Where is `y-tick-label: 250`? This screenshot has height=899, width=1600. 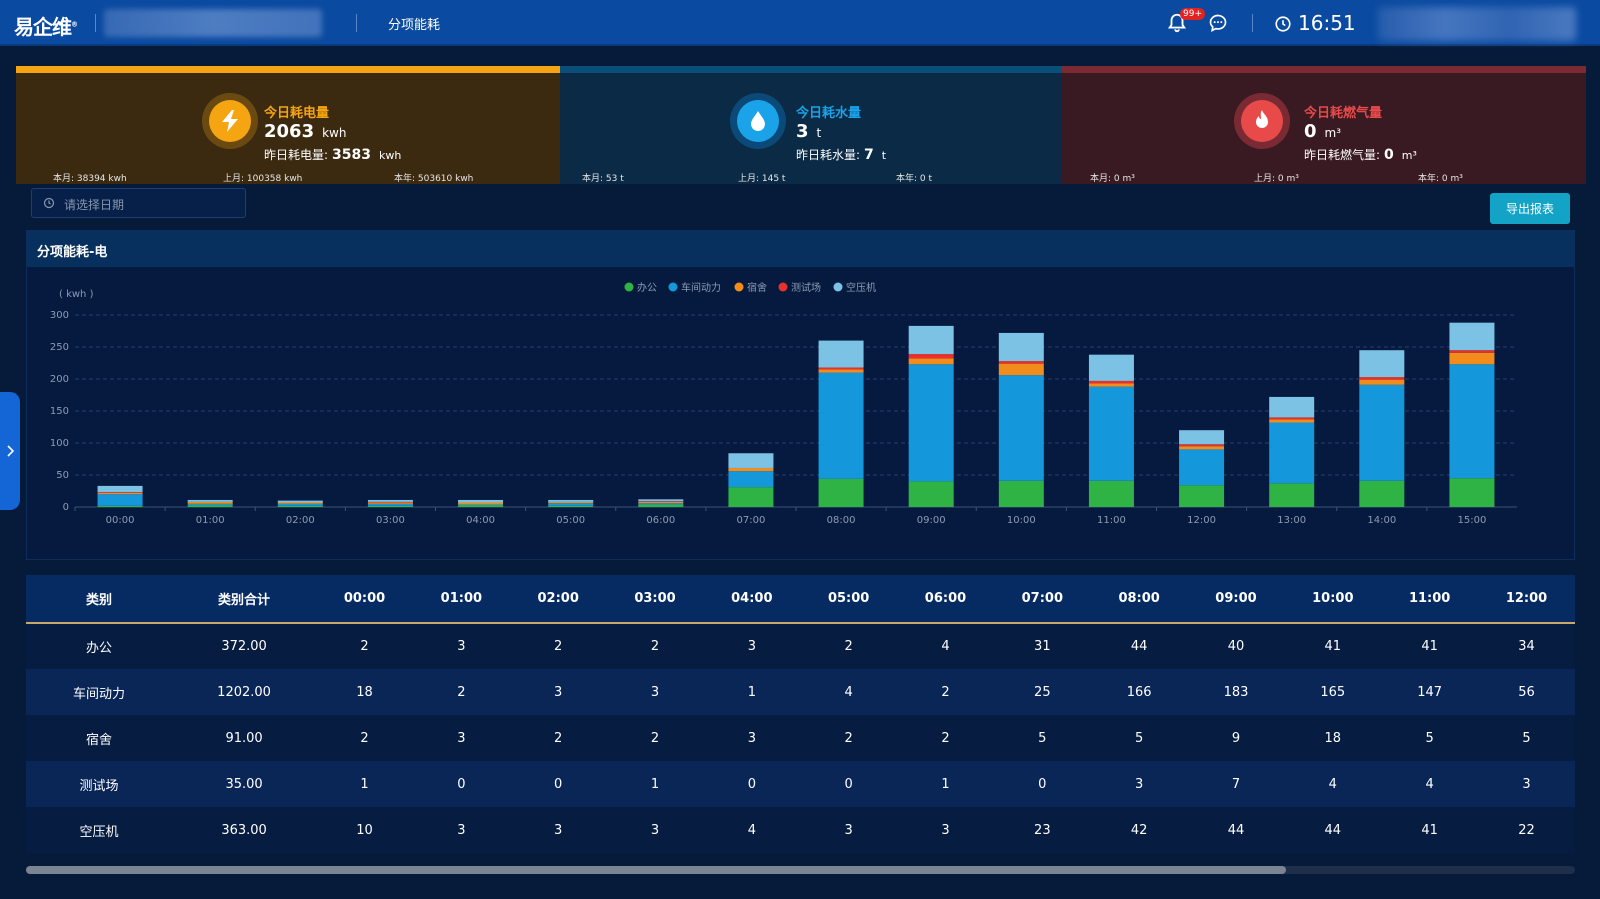 y-tick-label: 250 is located at coordinates (59, 347).